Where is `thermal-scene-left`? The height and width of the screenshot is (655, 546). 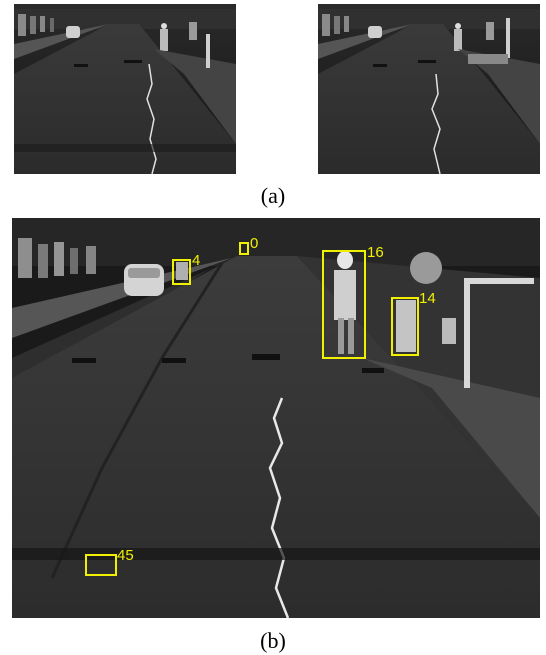
thermal-scene-left is located at coordinates (125, 89).